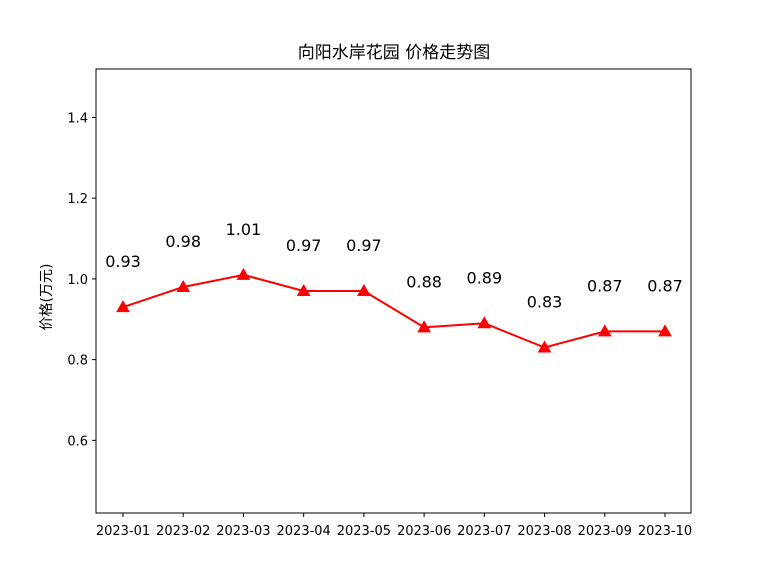 Image resolution: width=768 pixels, height=576 pixels. What do you see at coordinates (77, 280) in the screenshot?
I see `y-tick-label: 1.0` at bounding box center [77, 280].